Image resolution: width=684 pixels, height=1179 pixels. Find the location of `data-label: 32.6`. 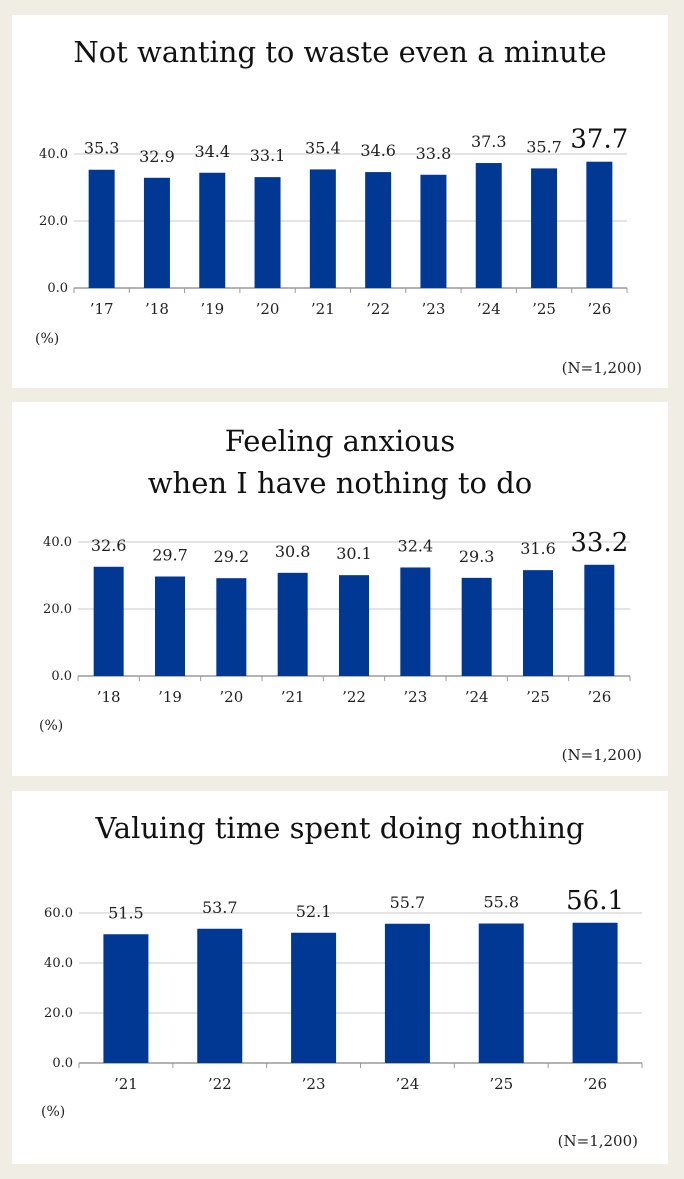

data-label: 32.6 is located at coordinates (109, 545).